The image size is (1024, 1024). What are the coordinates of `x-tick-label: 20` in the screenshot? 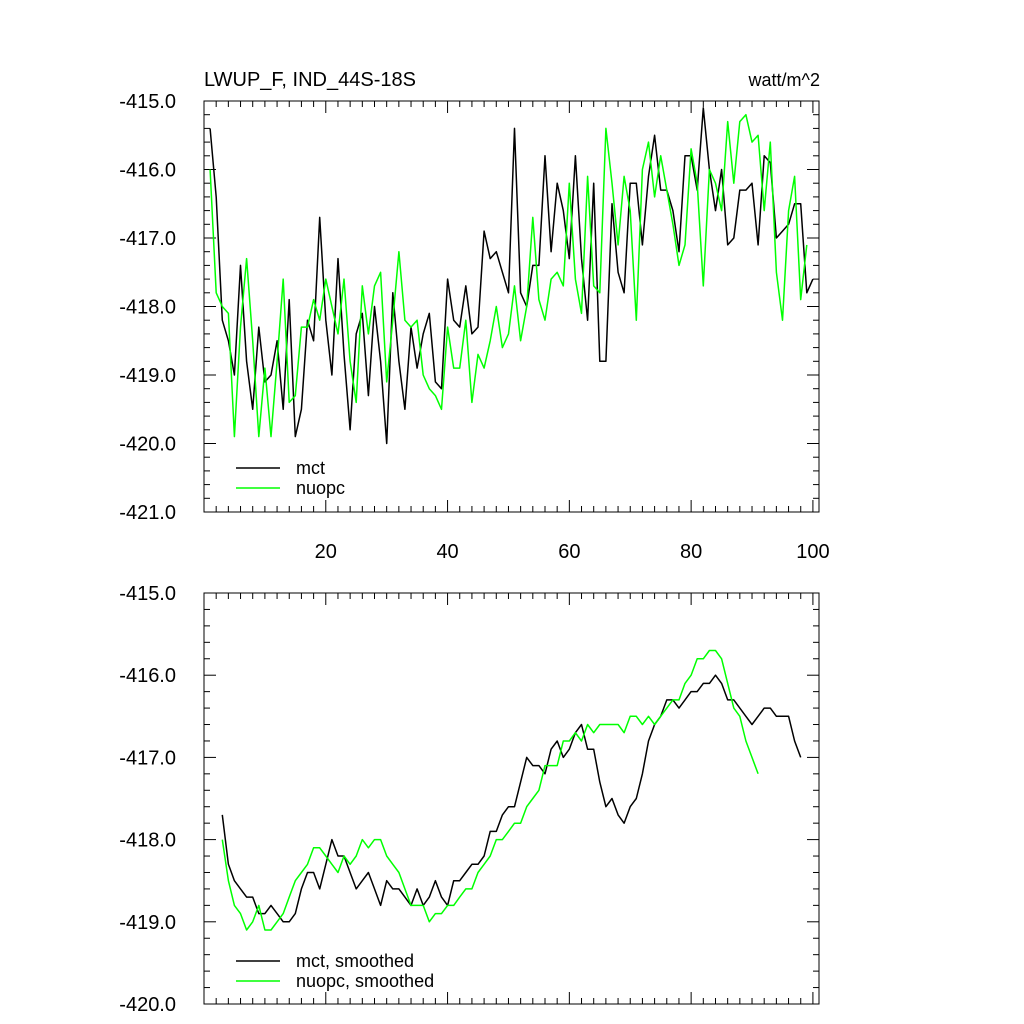 It's located at (326, 552).